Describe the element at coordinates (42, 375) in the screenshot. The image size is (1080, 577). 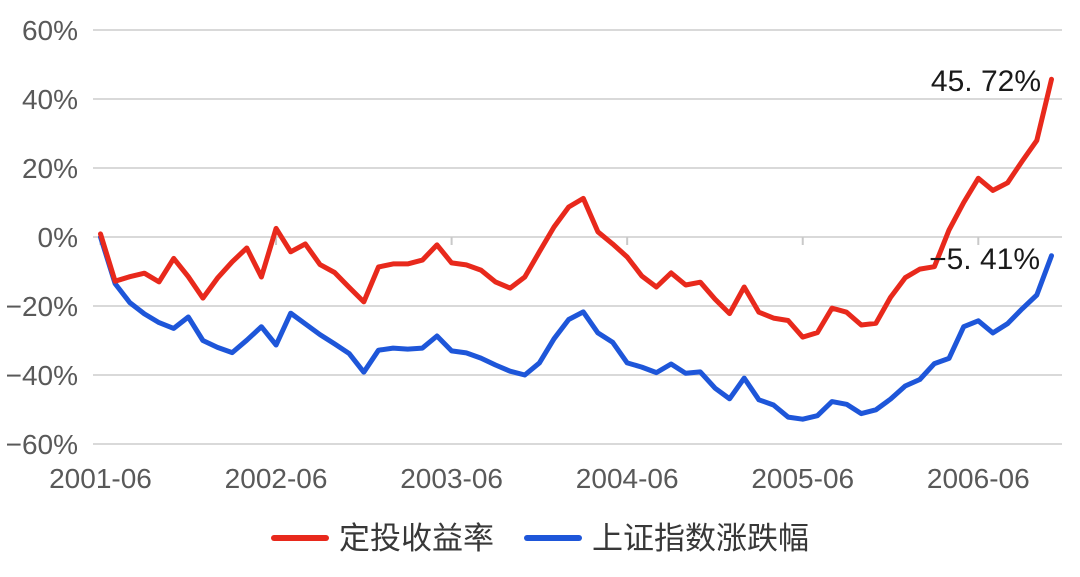
I see `y-axis-label: −40%` at that location.